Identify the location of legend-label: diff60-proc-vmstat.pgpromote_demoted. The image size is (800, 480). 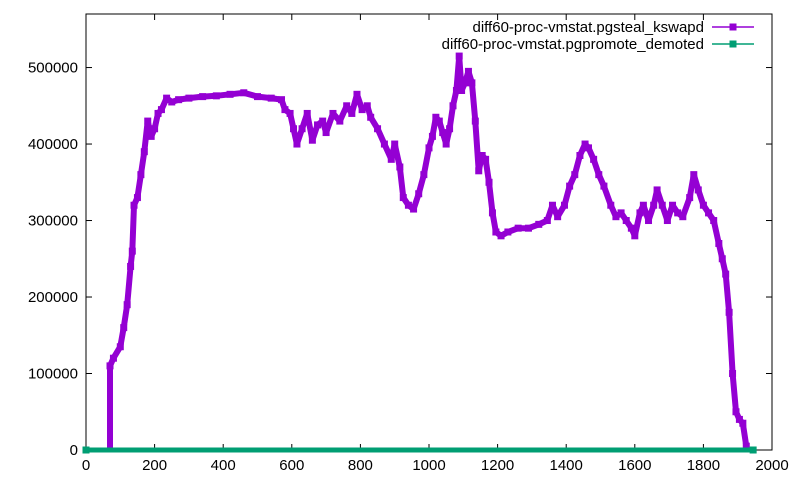
(573, 44).